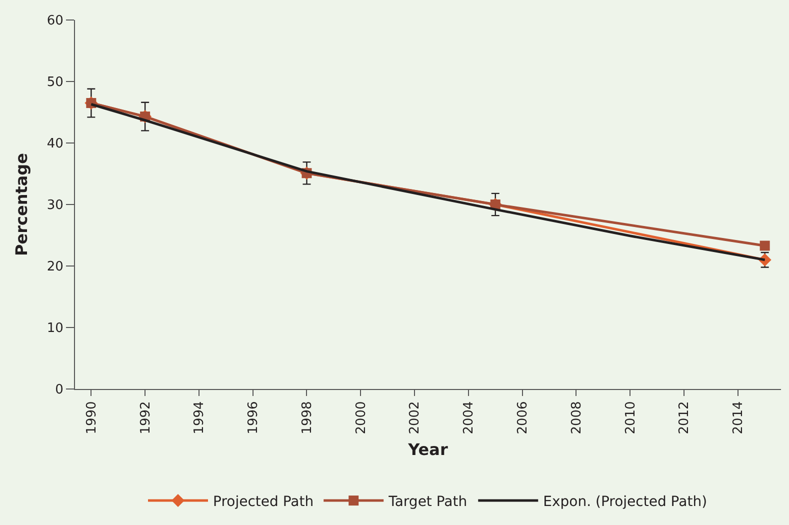 This screenshot has width=789, height=525. Describe the element at coordinates (738, 417) in the screenshot. I see `x-tick-label: 2014` at that location.